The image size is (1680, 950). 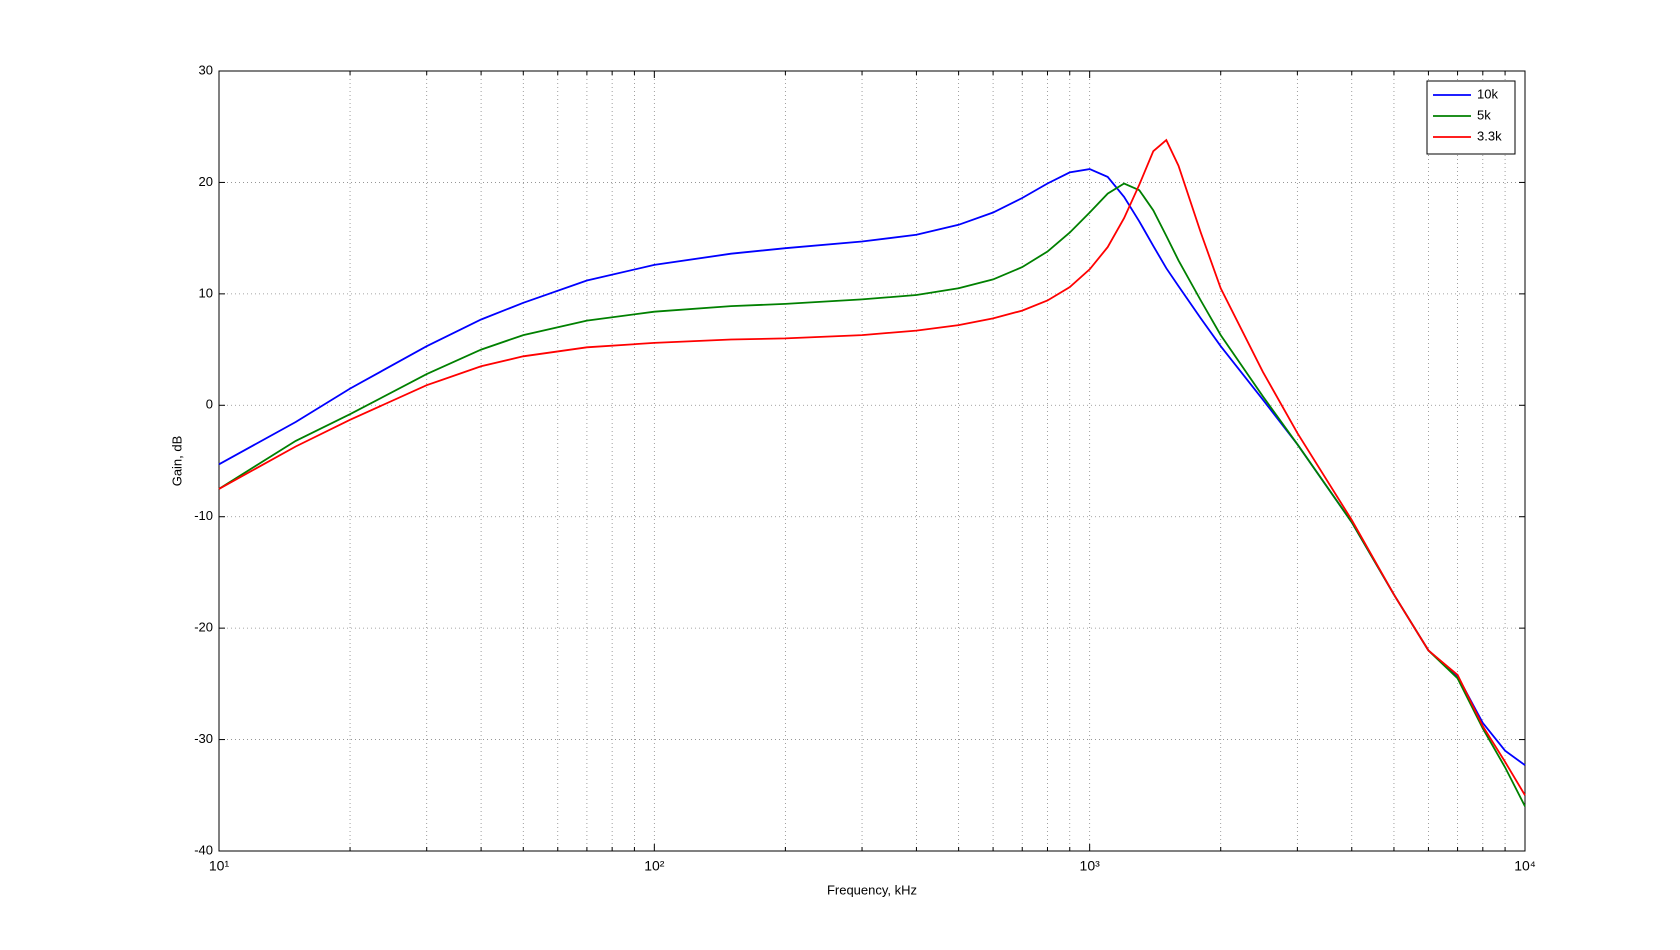 I want to click on legend-label: 10k, so click(x=1487, y=93).